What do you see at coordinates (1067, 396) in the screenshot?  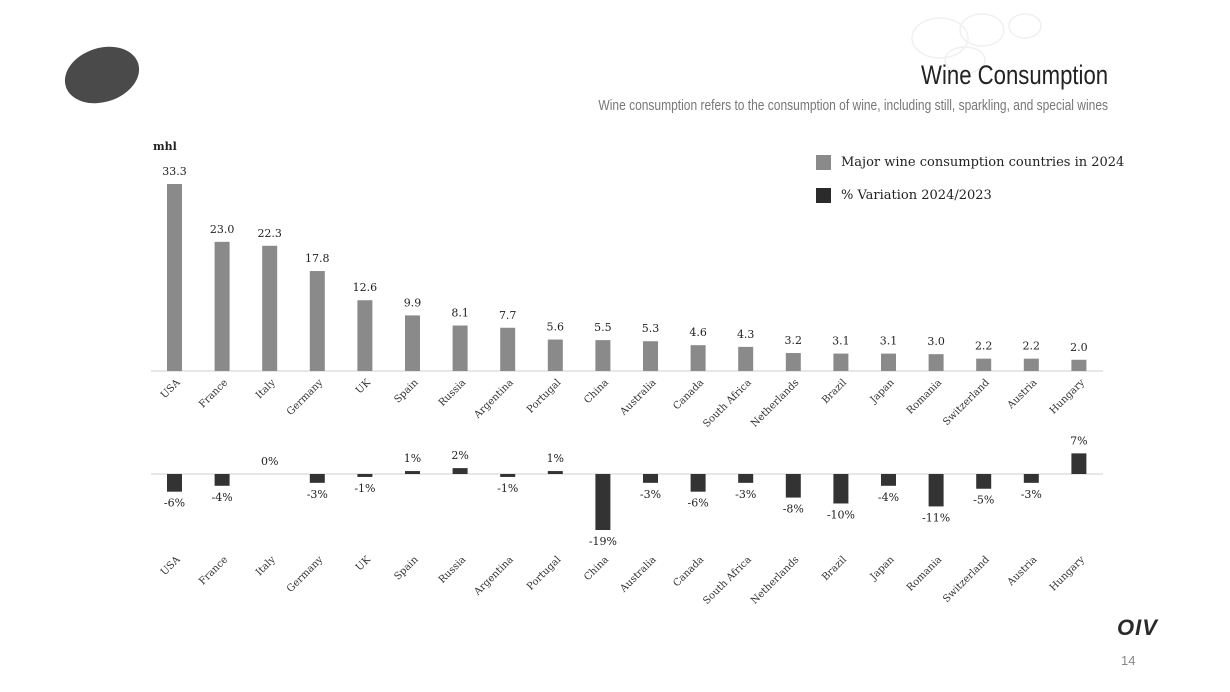 I see `consumption-tick-label: Hungary` at bounding box center [1067, 396].